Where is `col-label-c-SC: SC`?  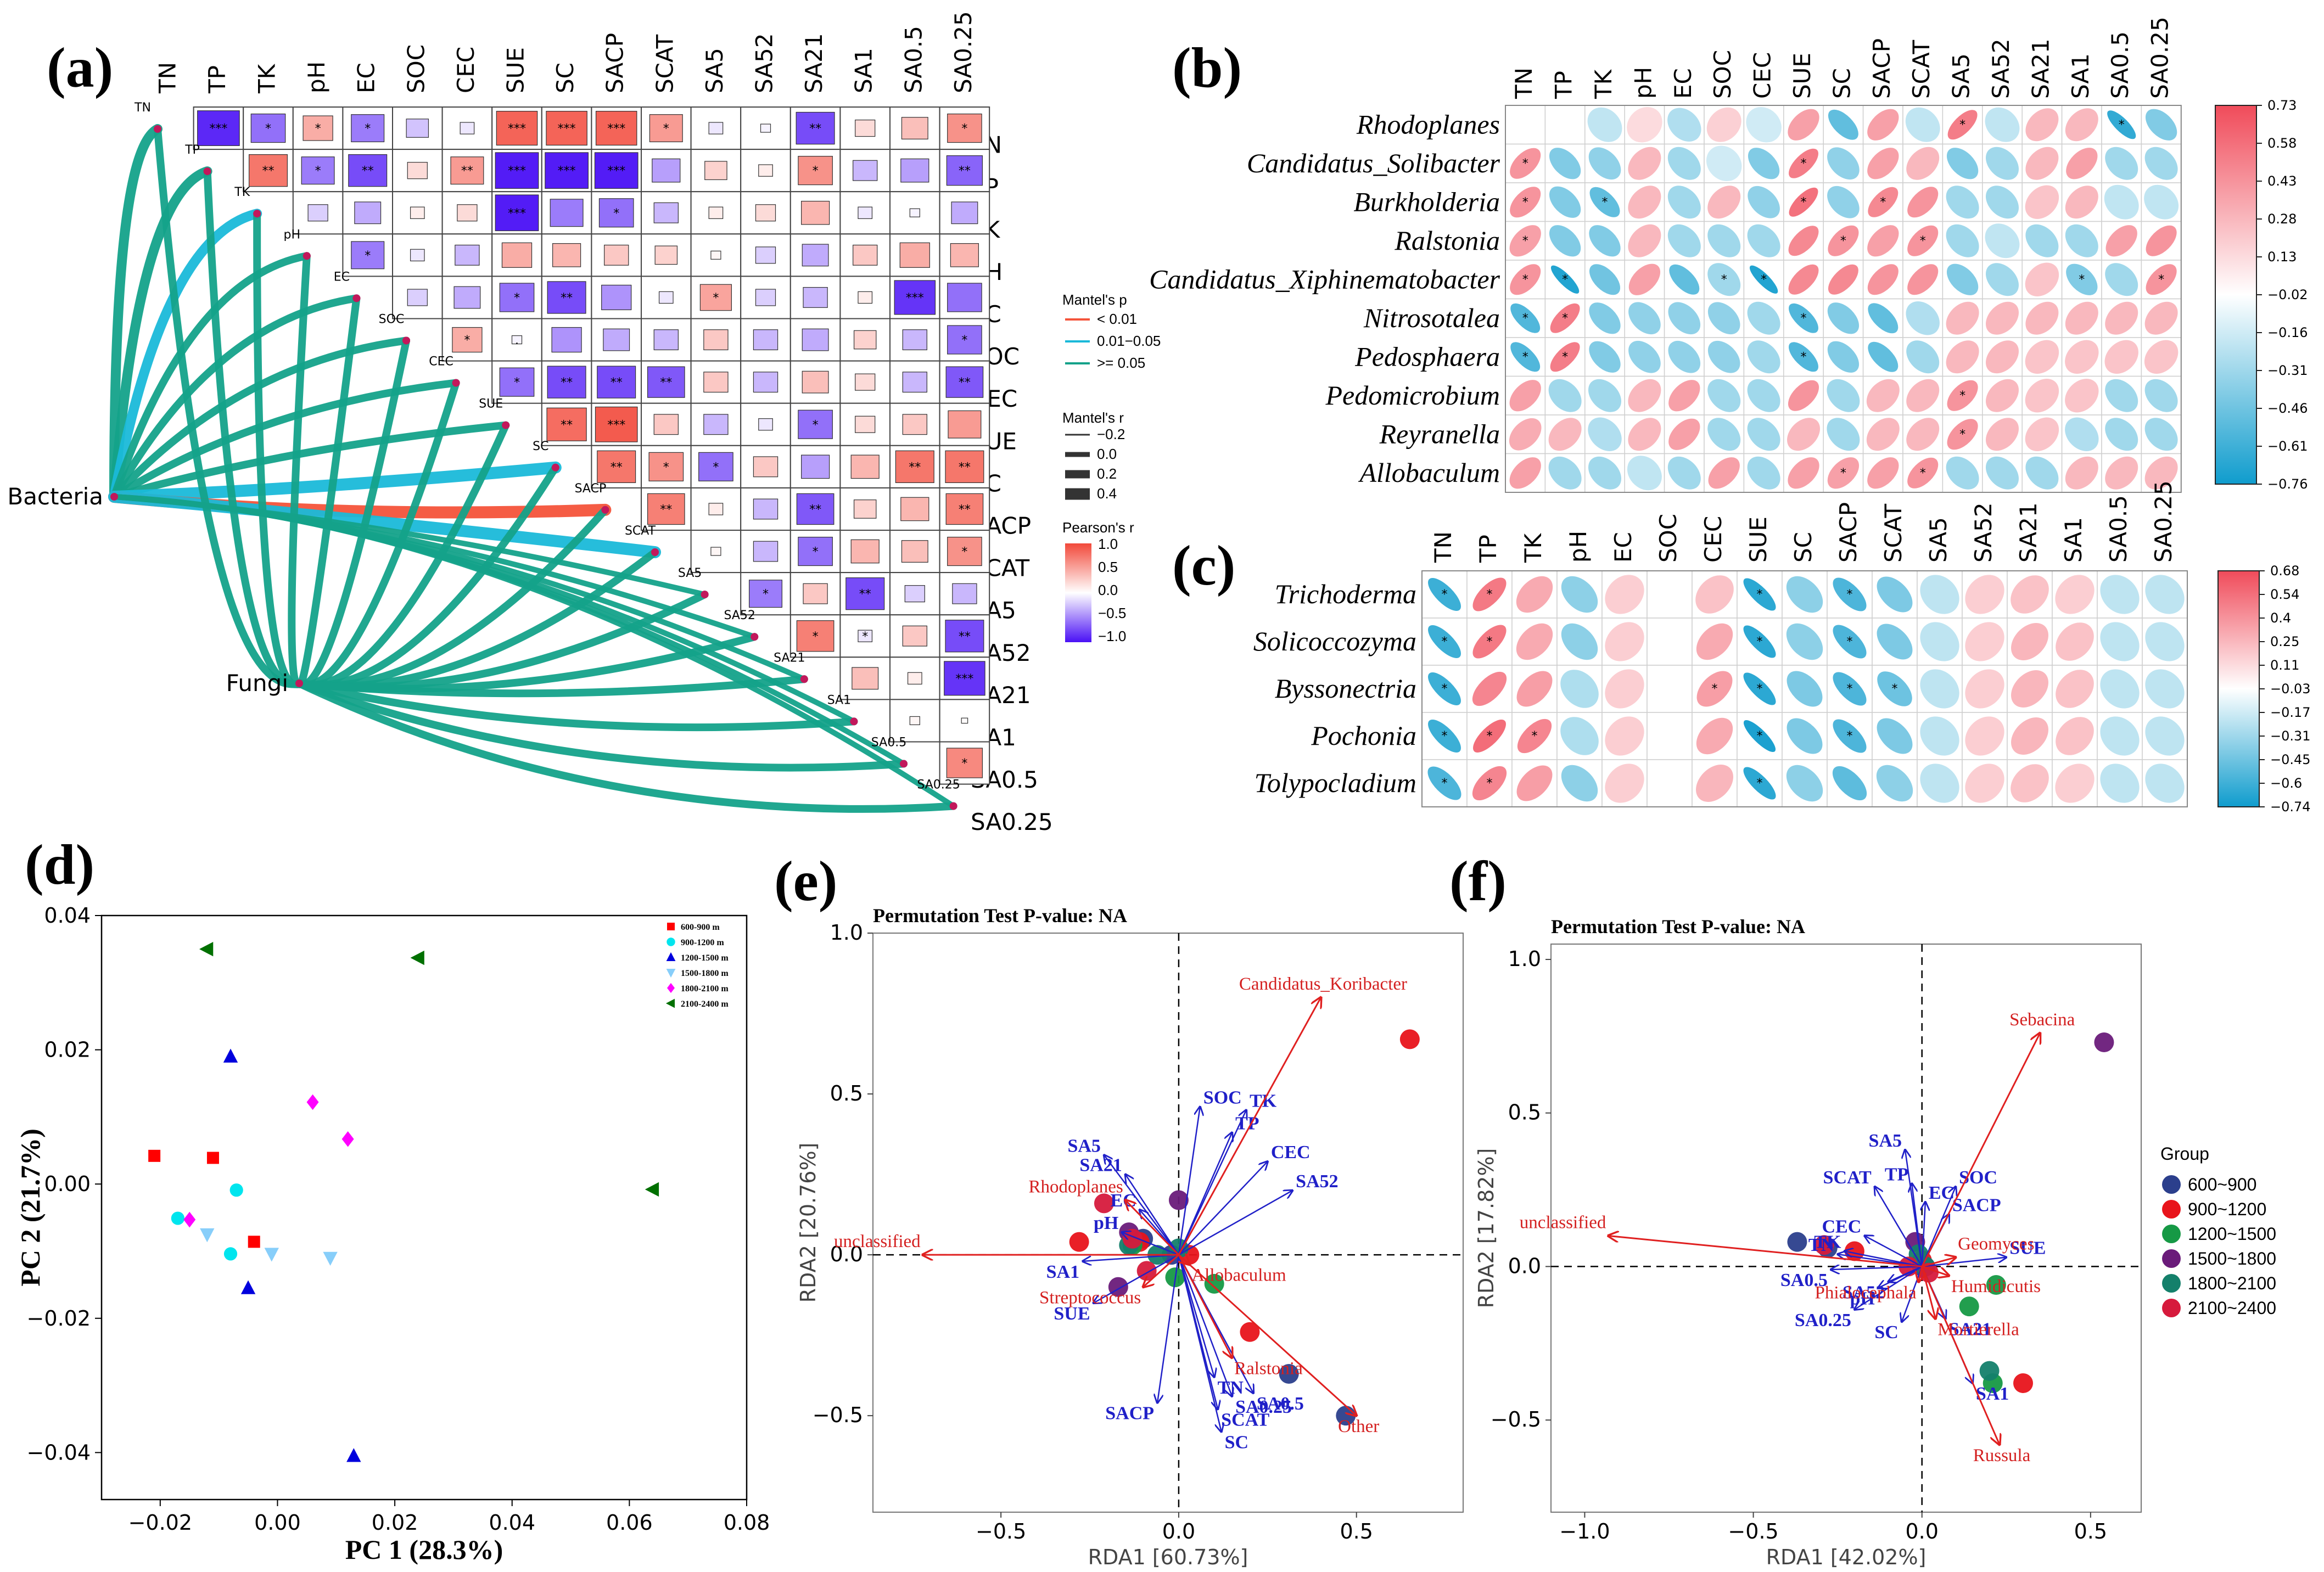 col-label-c-SC: SC is located at coordinates (1803, 547).